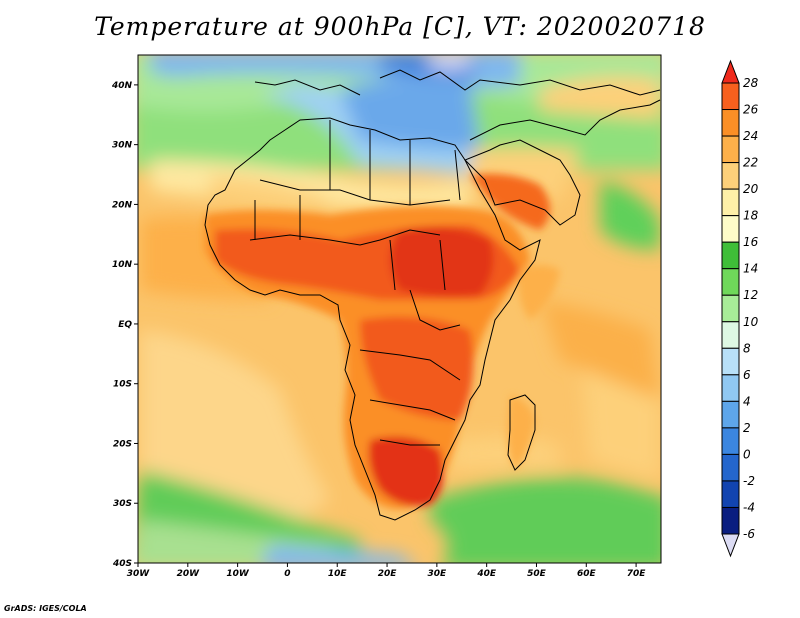 This screenshot has height=618, width=800. I want to click on lat-label: 30N, so click(122, 146).